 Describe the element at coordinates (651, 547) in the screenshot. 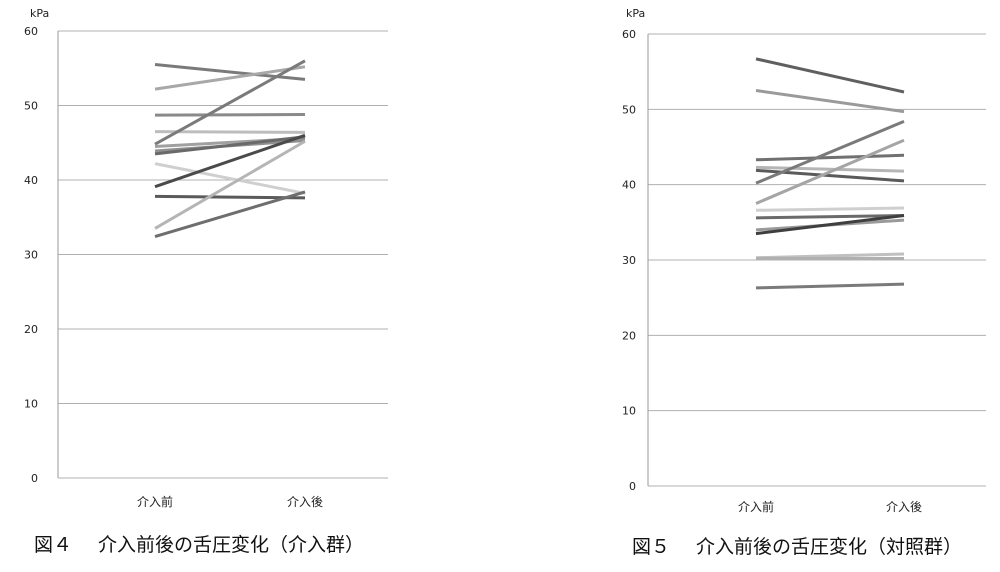

I see `figure-caption-number: 図５` at that location.